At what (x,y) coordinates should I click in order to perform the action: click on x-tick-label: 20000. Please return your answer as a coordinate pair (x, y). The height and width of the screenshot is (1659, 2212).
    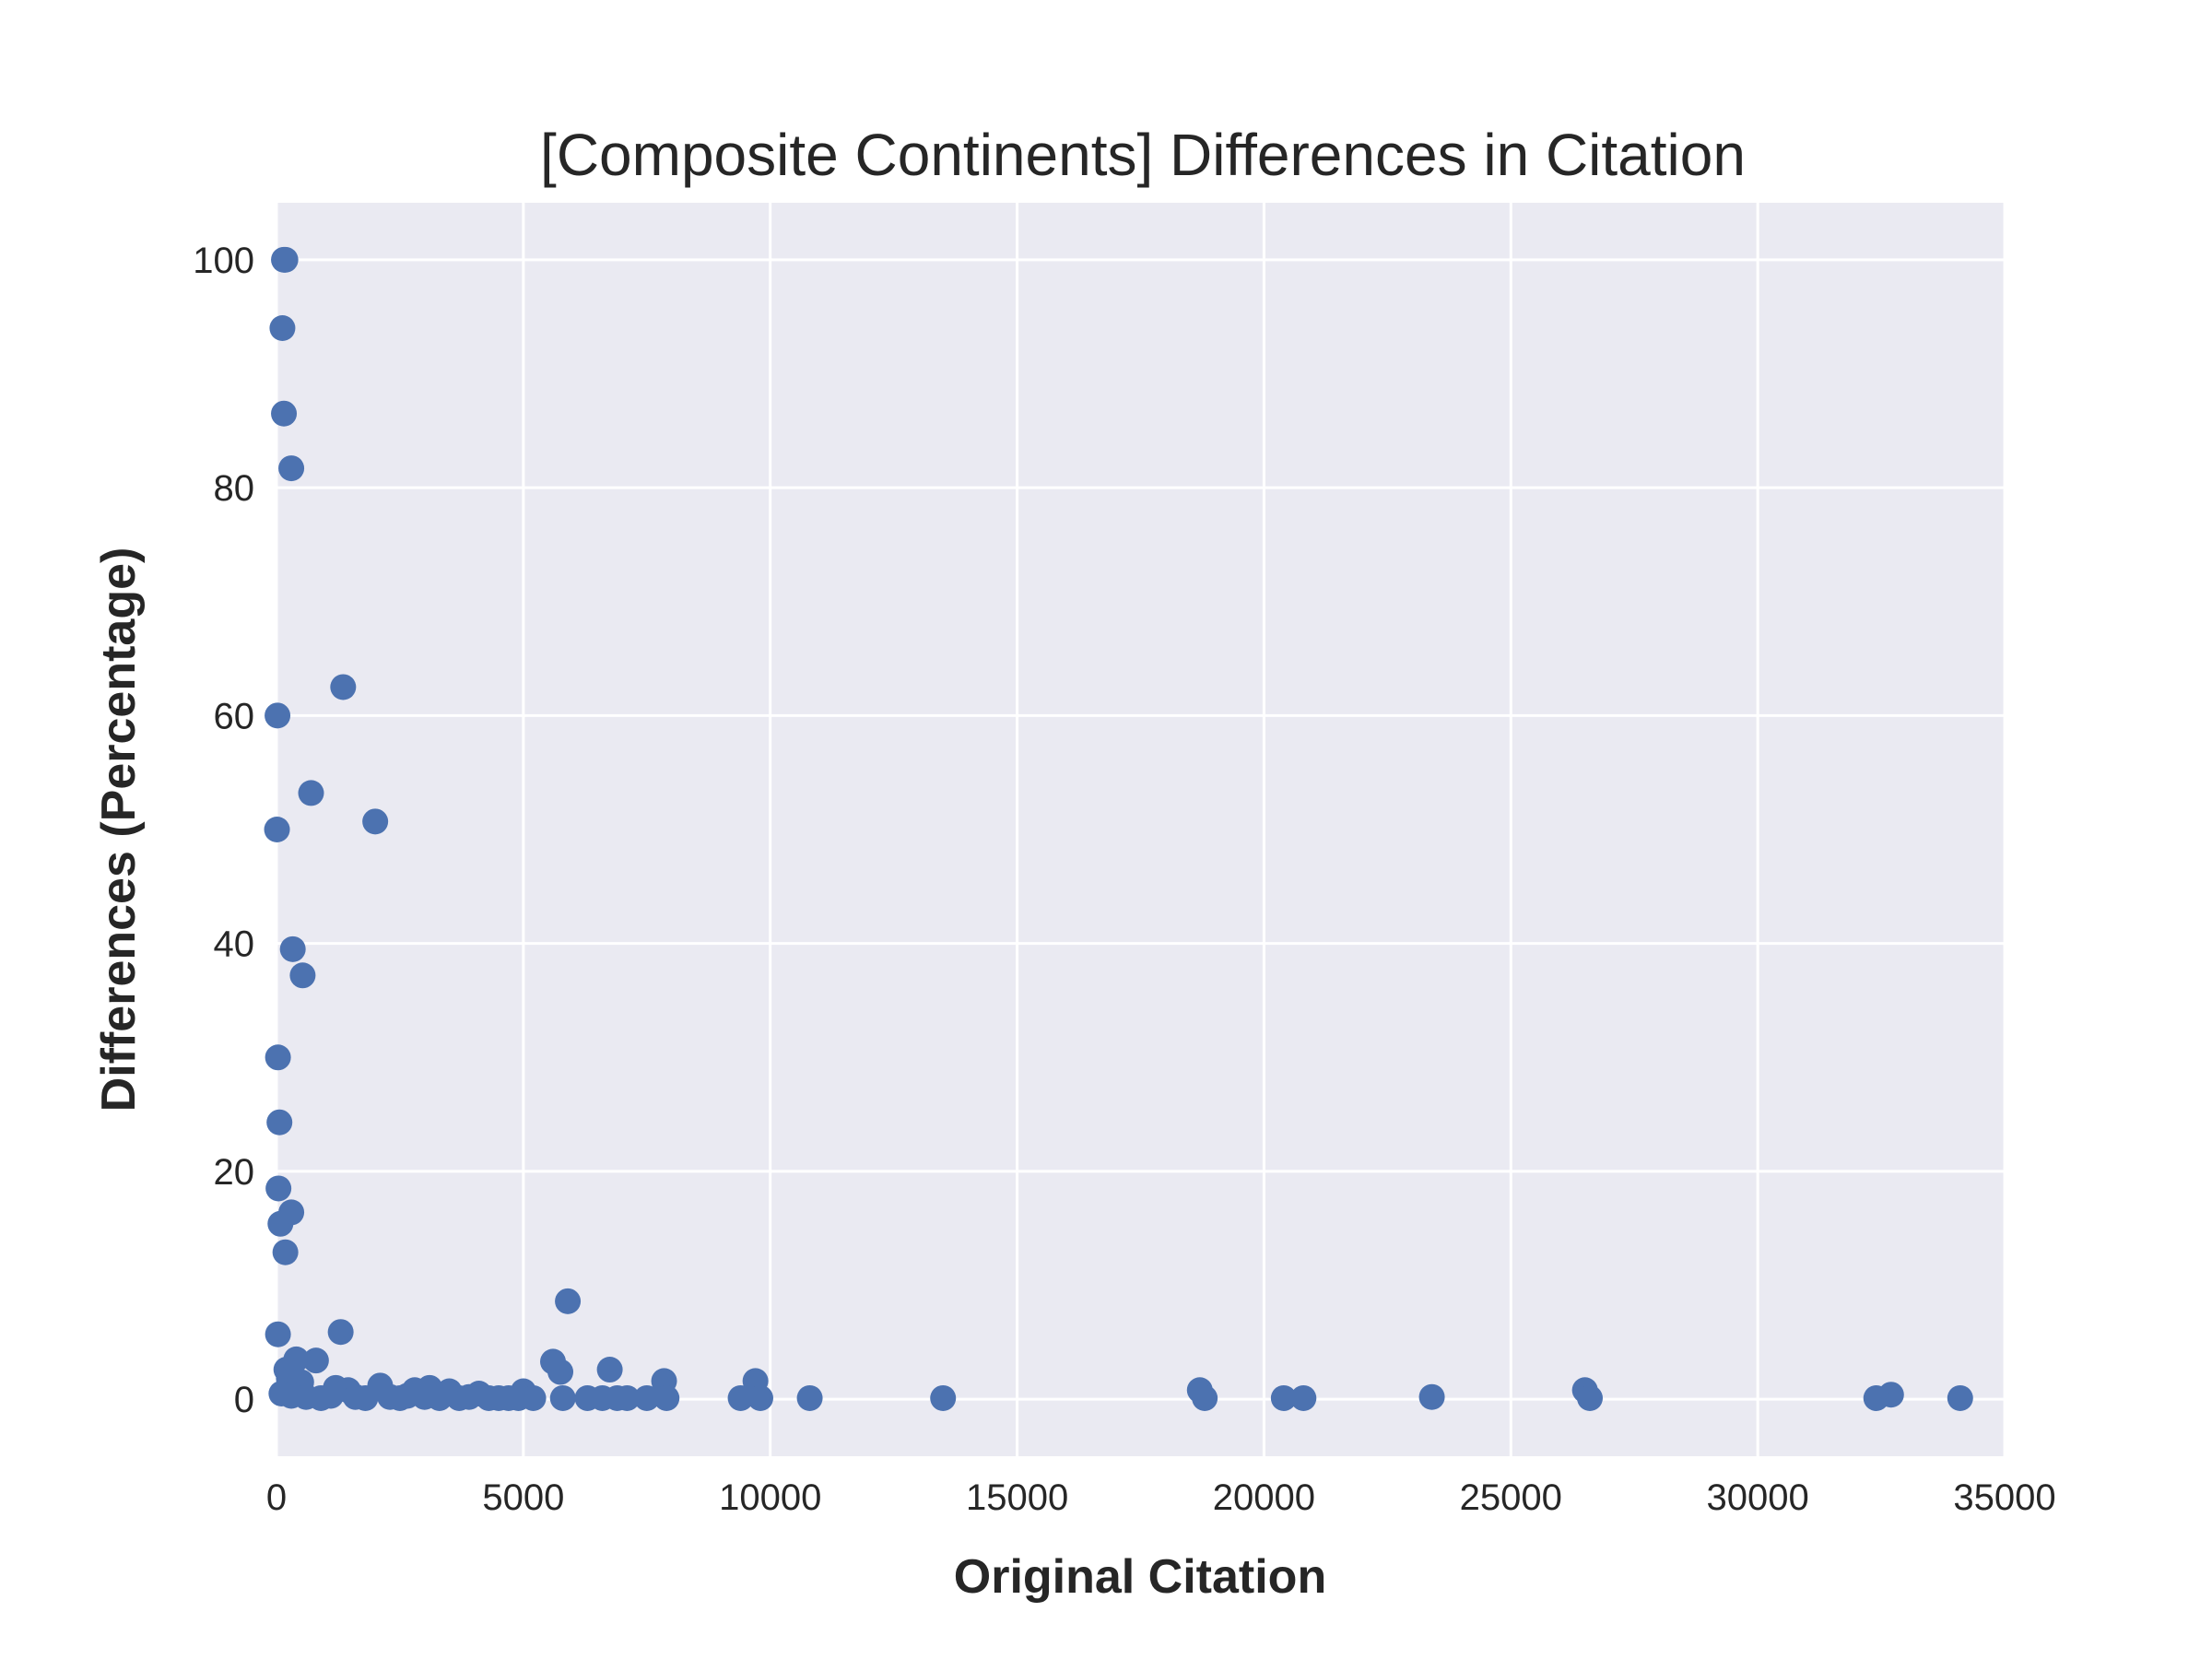
    Looking at the image, I should click on (1264, 1497).